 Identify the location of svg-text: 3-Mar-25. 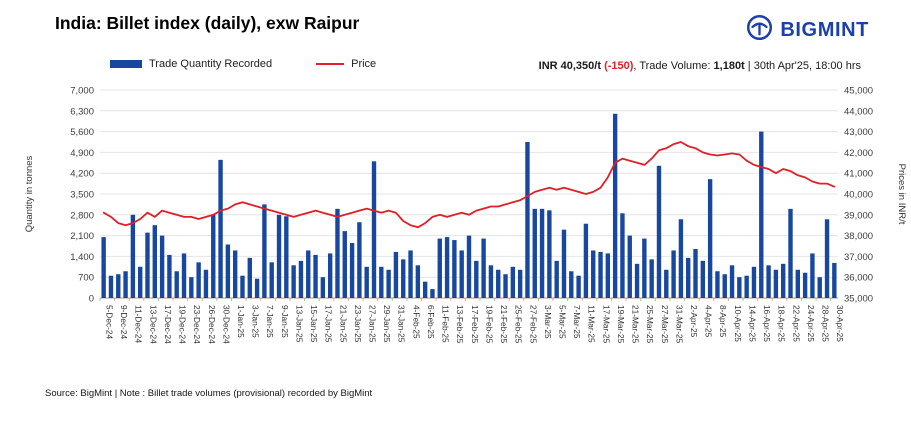
(548, 322).